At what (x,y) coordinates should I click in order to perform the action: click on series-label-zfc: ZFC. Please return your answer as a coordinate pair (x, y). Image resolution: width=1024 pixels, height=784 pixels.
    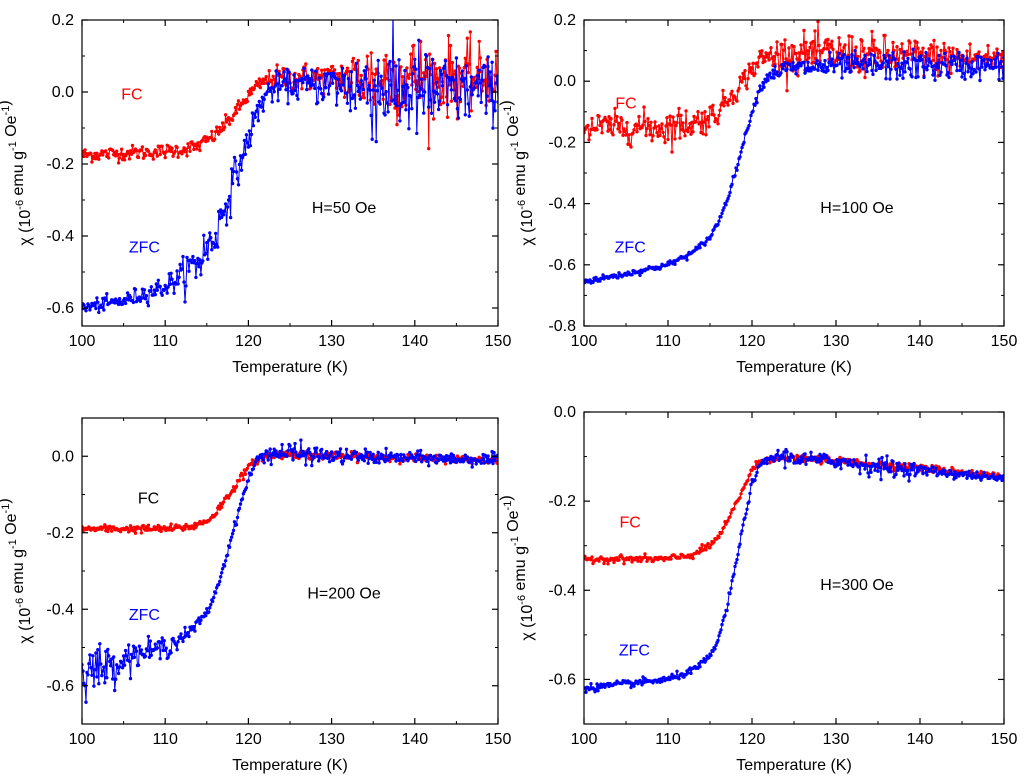
    Looking at the image, I should click on (144, 615).